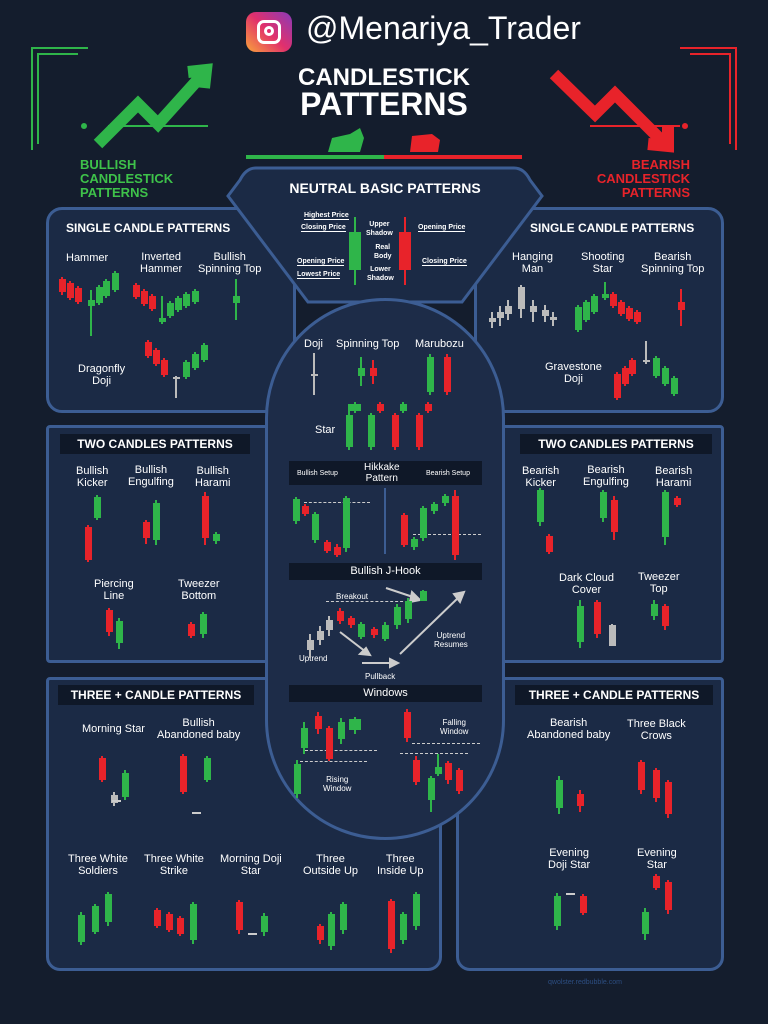 Image resolution: width=768 pixels, height=1024 pixels. Describe the element at coordinates (213, 477) in the screenshot. I see `label-bullish-harami: Bullish Harami` at that location.